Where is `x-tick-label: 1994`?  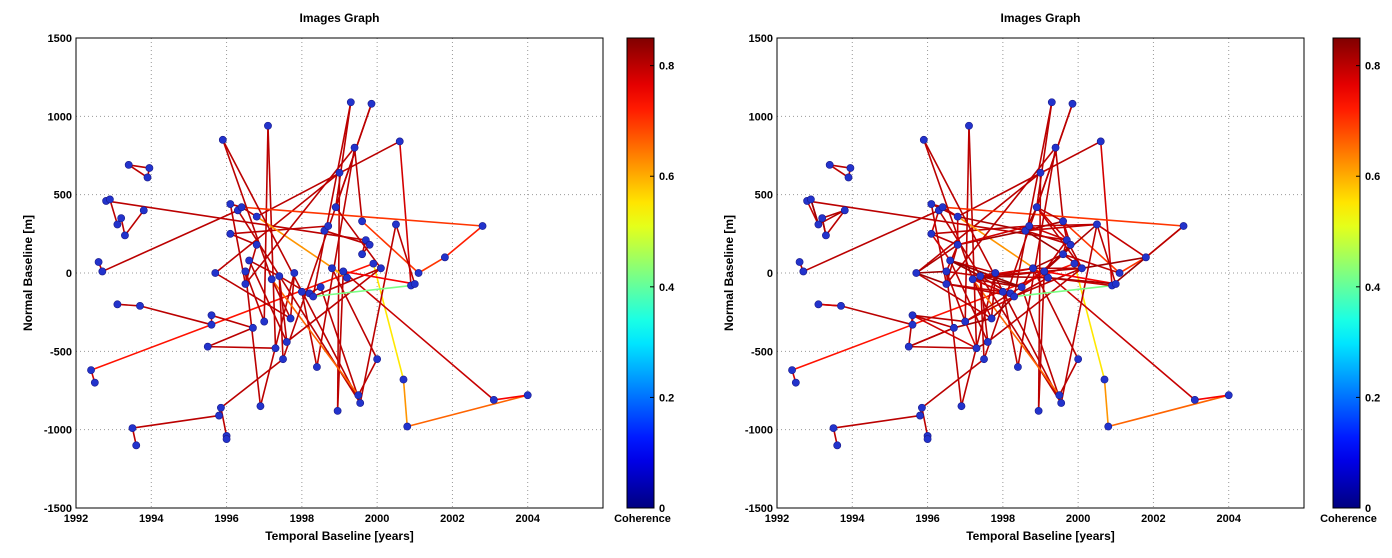 x-tick-label: 1994 is located at coordinates (151, 519).